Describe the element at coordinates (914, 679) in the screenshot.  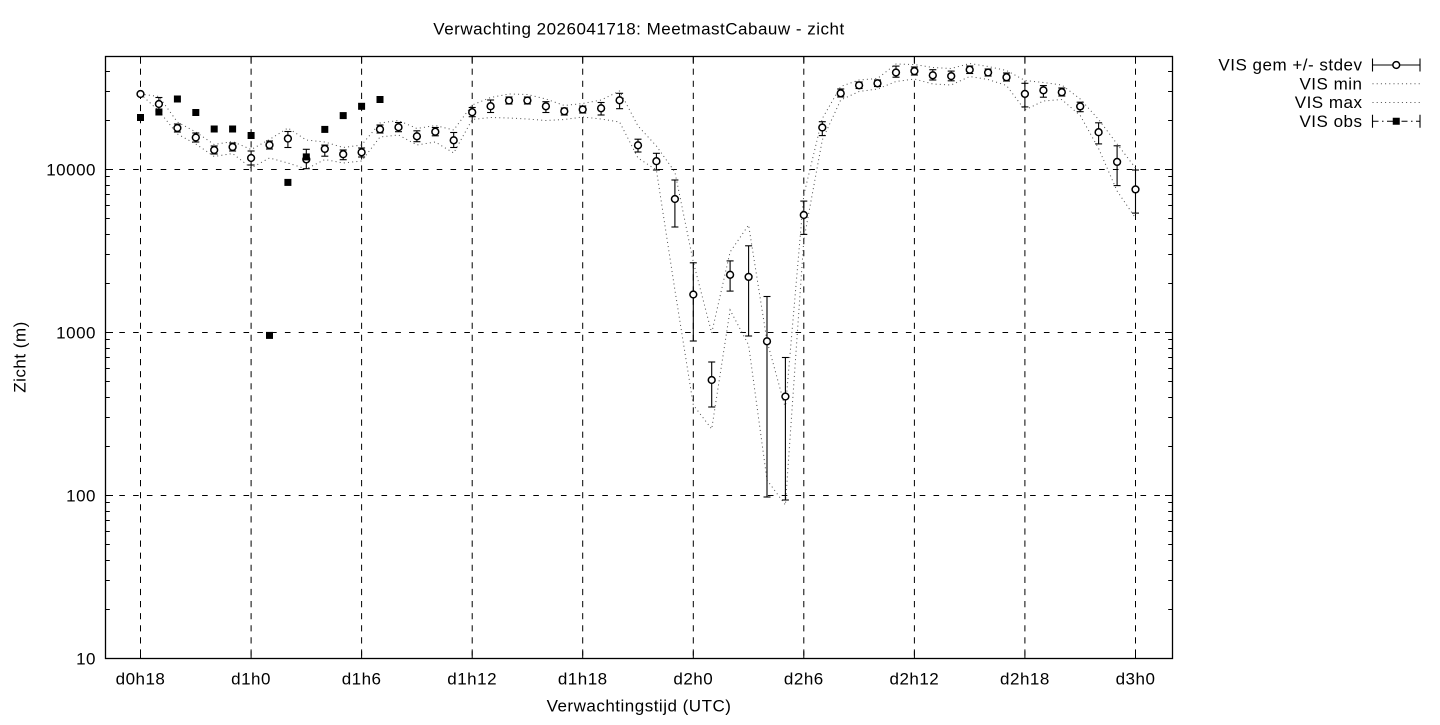
I see `svg-text: d2h12` at that location.